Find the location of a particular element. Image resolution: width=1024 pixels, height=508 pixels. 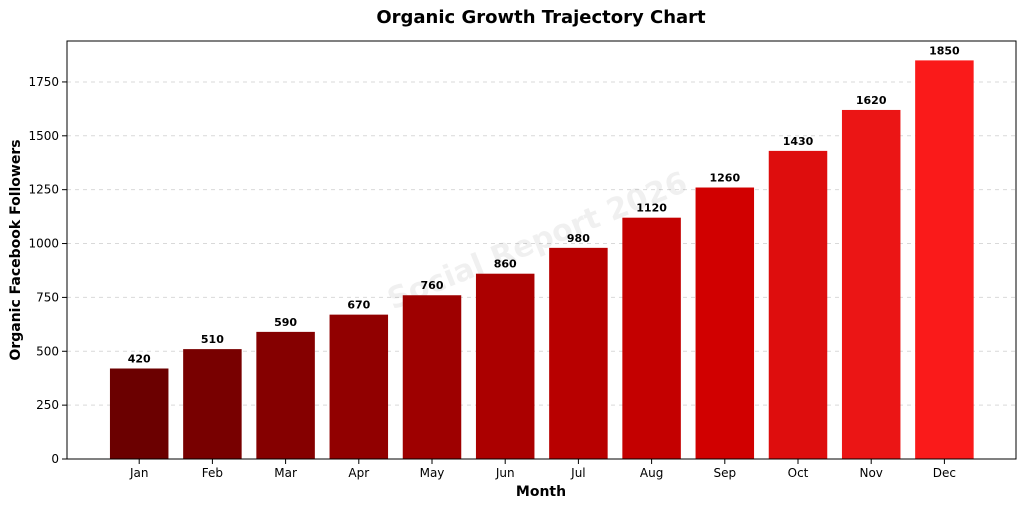

bar-value-label: 420 is located at coordinates (139, 359).